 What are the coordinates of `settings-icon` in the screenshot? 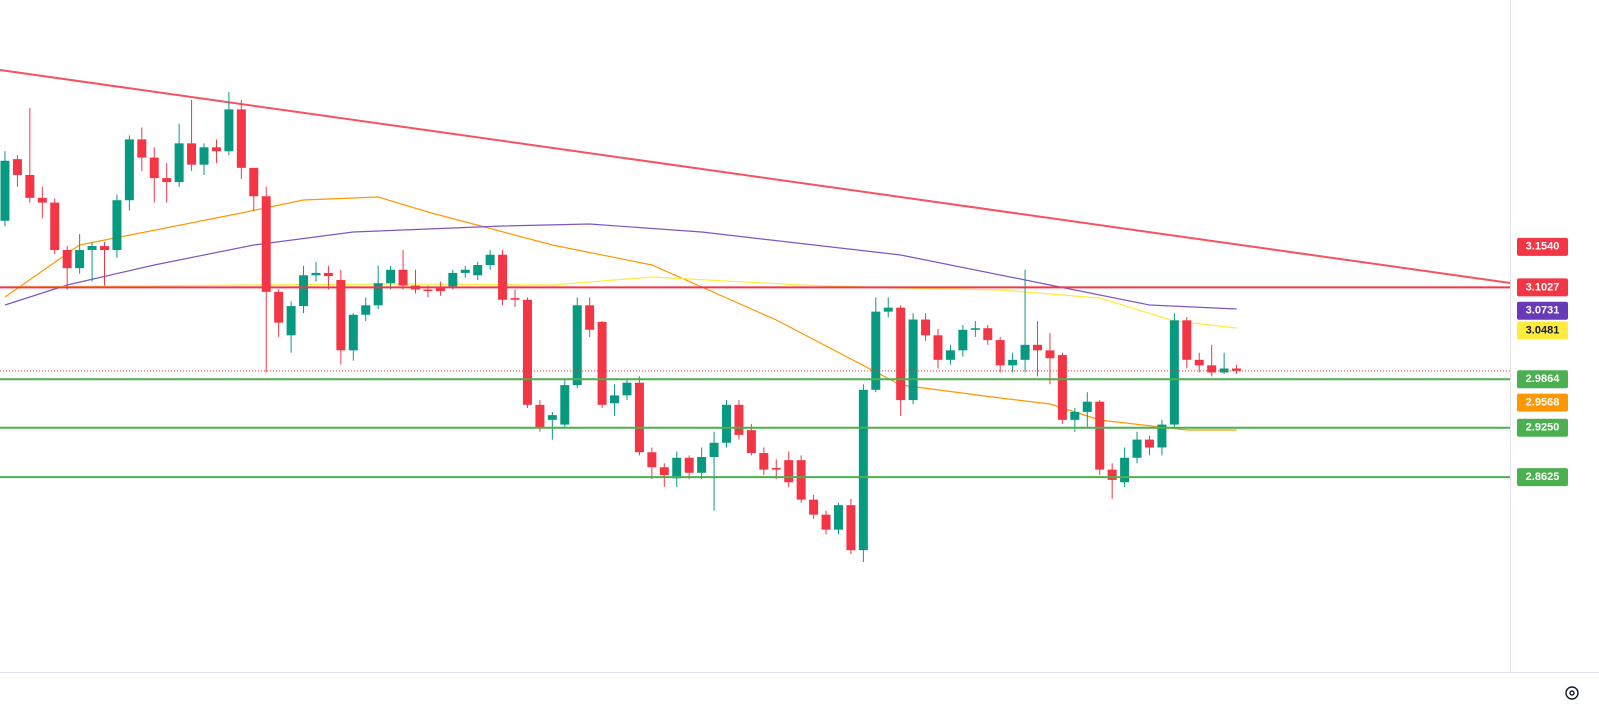 It's located at (1572, 693).